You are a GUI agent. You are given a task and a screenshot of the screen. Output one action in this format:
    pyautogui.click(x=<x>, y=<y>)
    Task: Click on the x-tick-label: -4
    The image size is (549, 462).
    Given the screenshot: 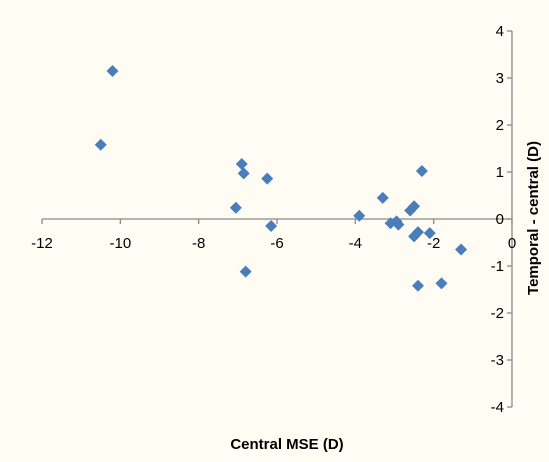 What is the action you would take?
    pyautogui.click(x=355, y=243)
    